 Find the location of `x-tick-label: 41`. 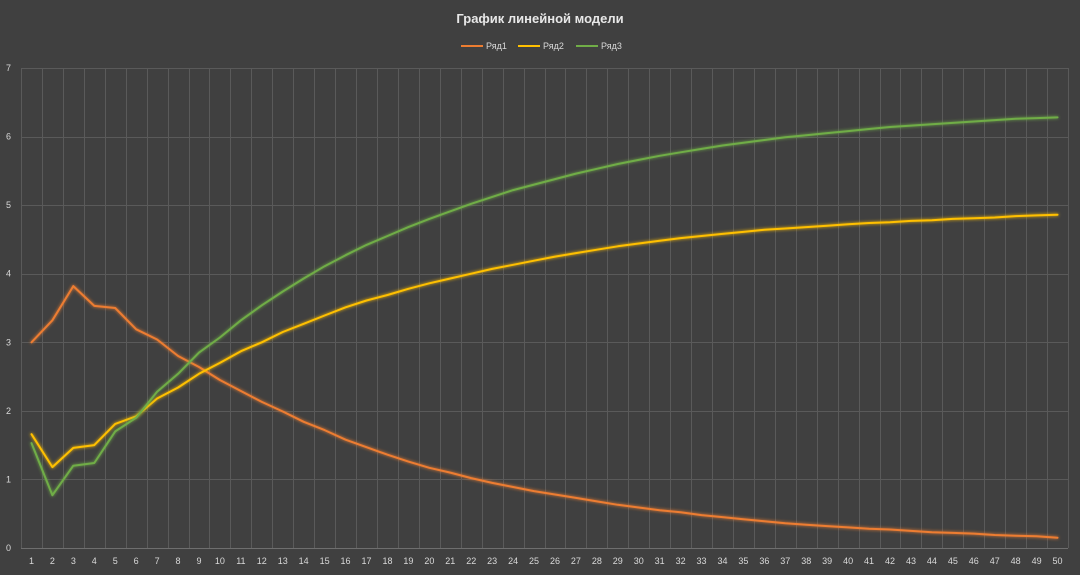

x-tick-label: 41 is located at coordinates (869, 561).